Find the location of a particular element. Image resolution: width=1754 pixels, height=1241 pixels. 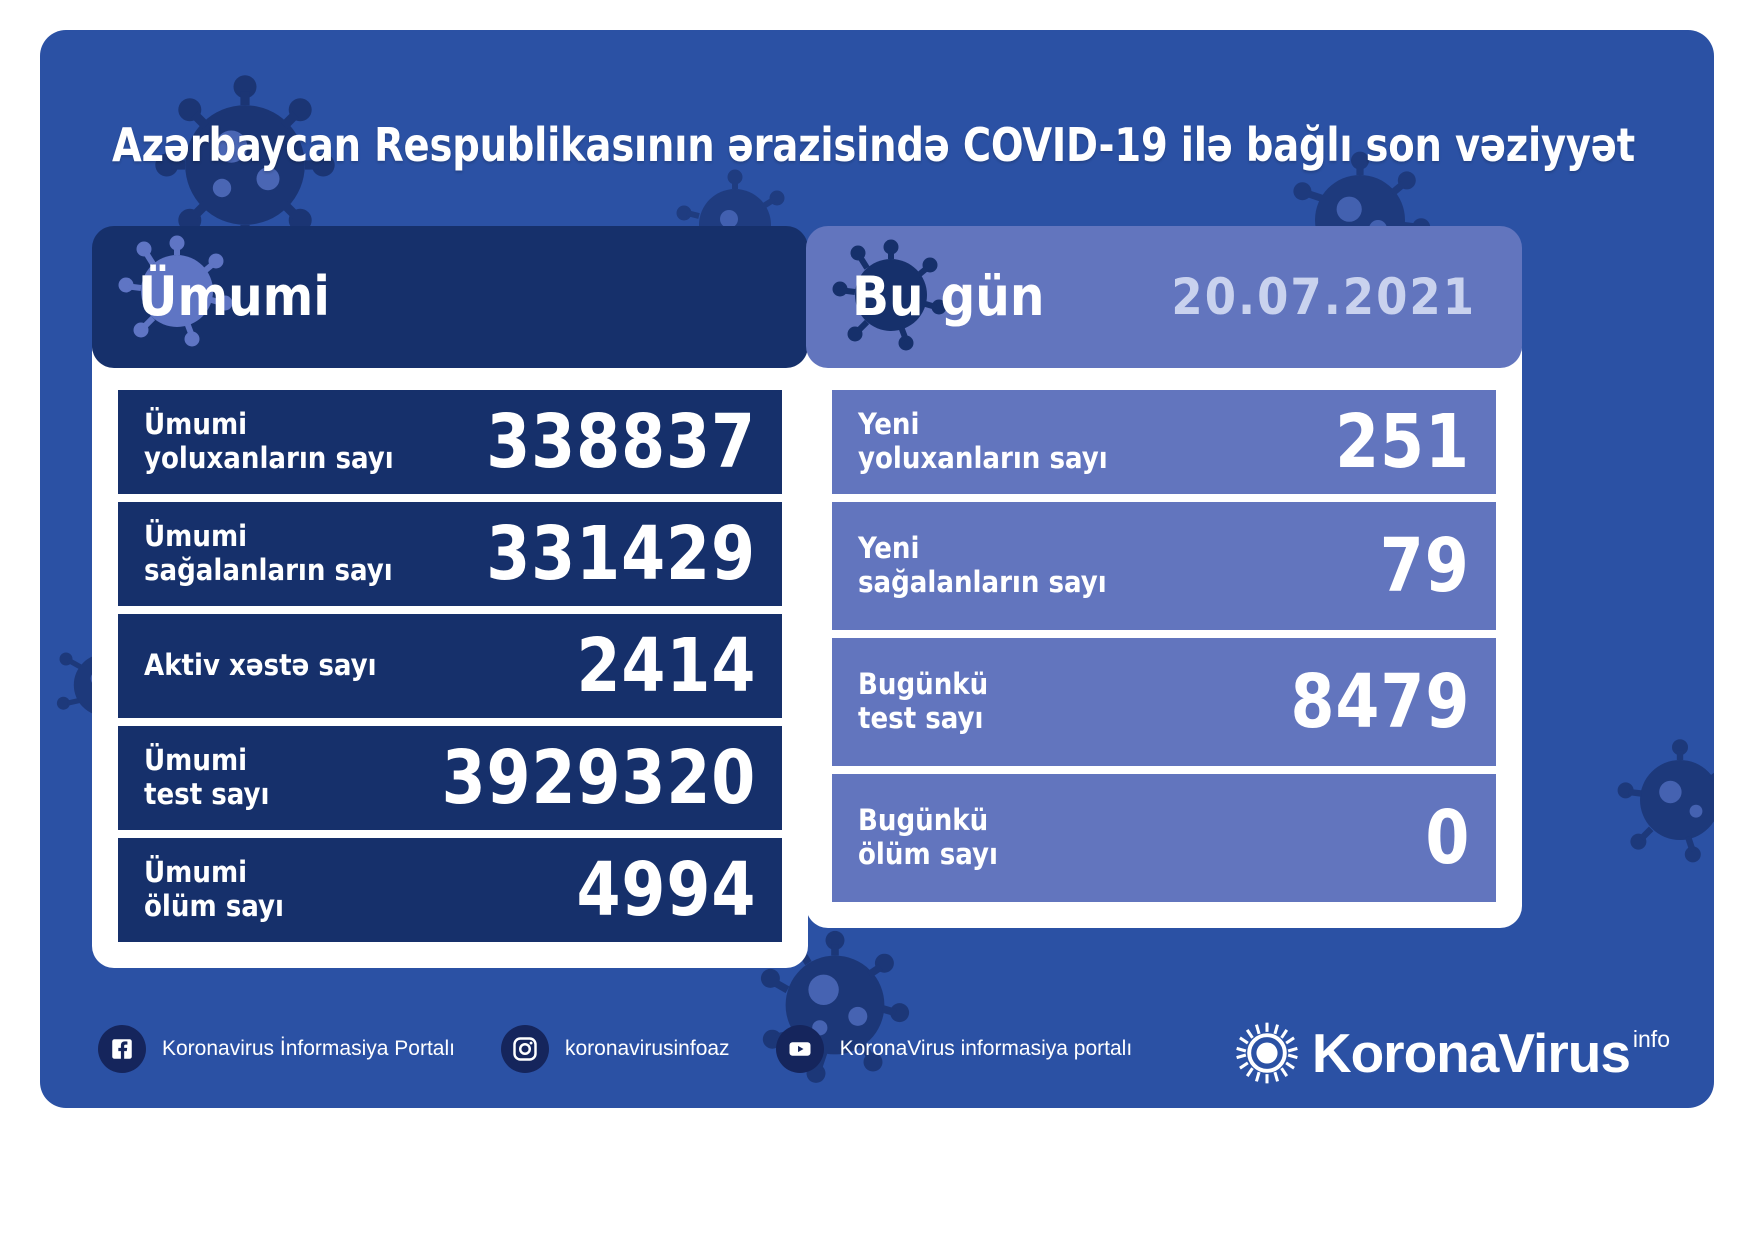

row-label: Ümumi sağalanların sayı is located at coordinates (268, 553).